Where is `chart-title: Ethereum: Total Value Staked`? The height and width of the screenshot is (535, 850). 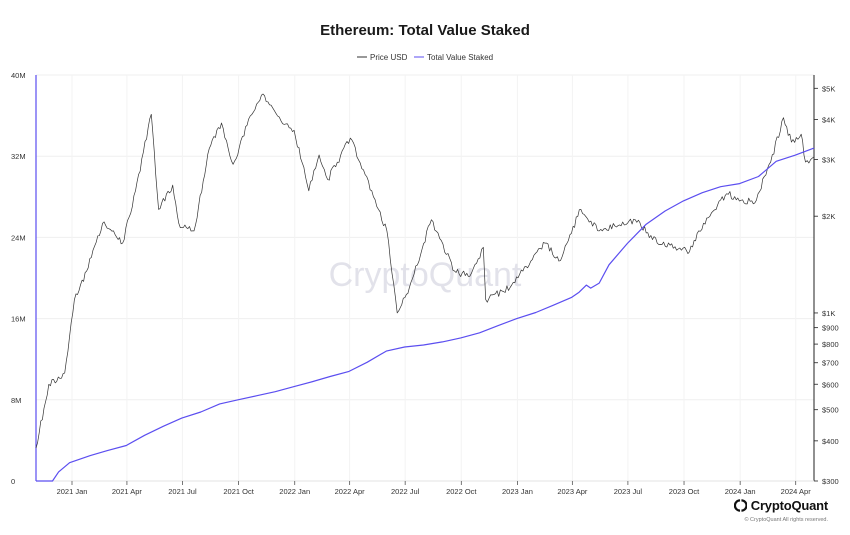 chart-title: Ethereum: Total Value Staked is located at coordinates (425, 30).